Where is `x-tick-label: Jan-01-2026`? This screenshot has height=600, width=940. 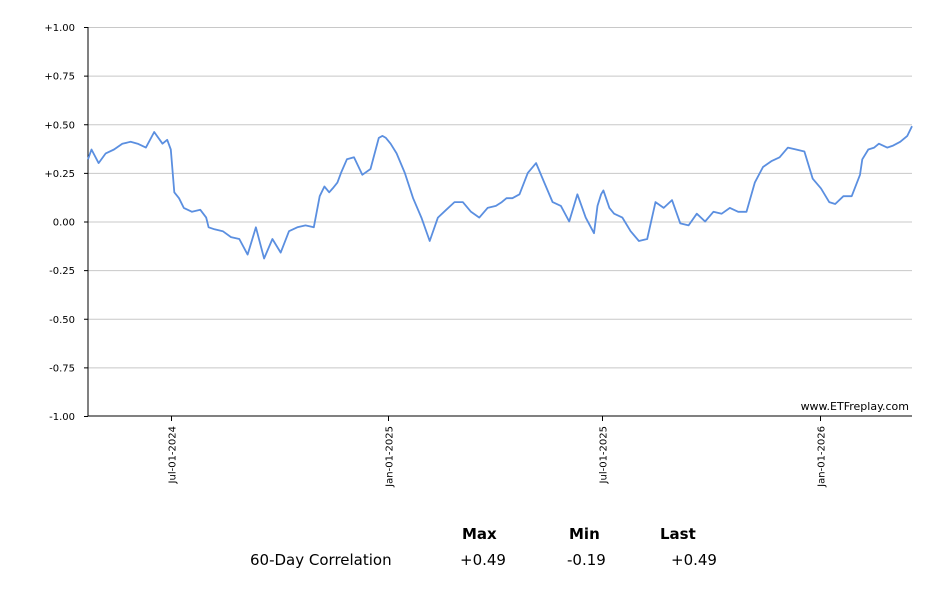
x-tick-label: Jan-01-2026 is located at coordinates (822, 457).